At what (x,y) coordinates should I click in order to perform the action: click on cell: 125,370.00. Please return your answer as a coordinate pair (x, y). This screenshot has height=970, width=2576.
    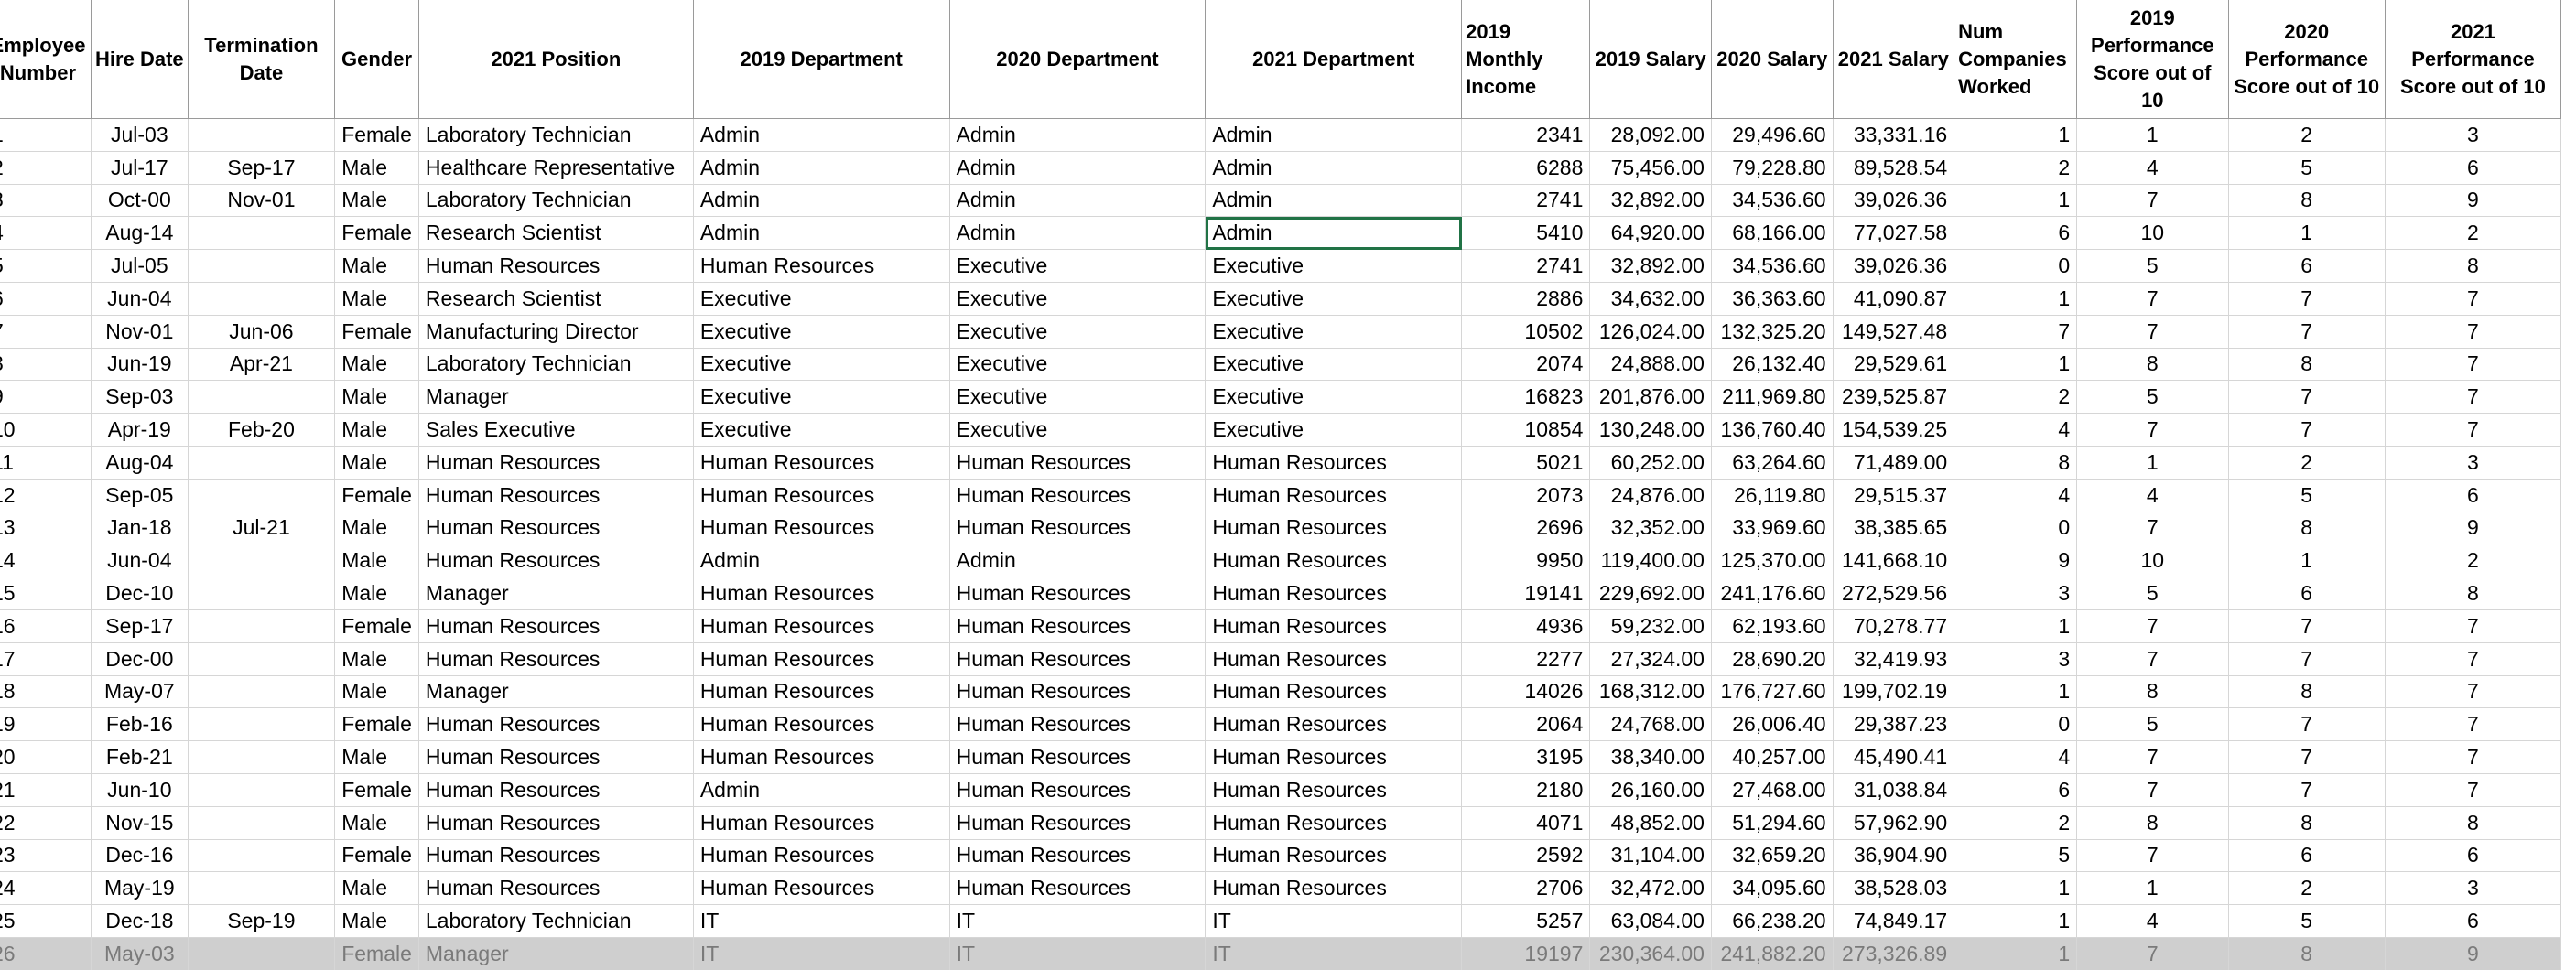
    Looking at the image, I should click on (1773, 561).